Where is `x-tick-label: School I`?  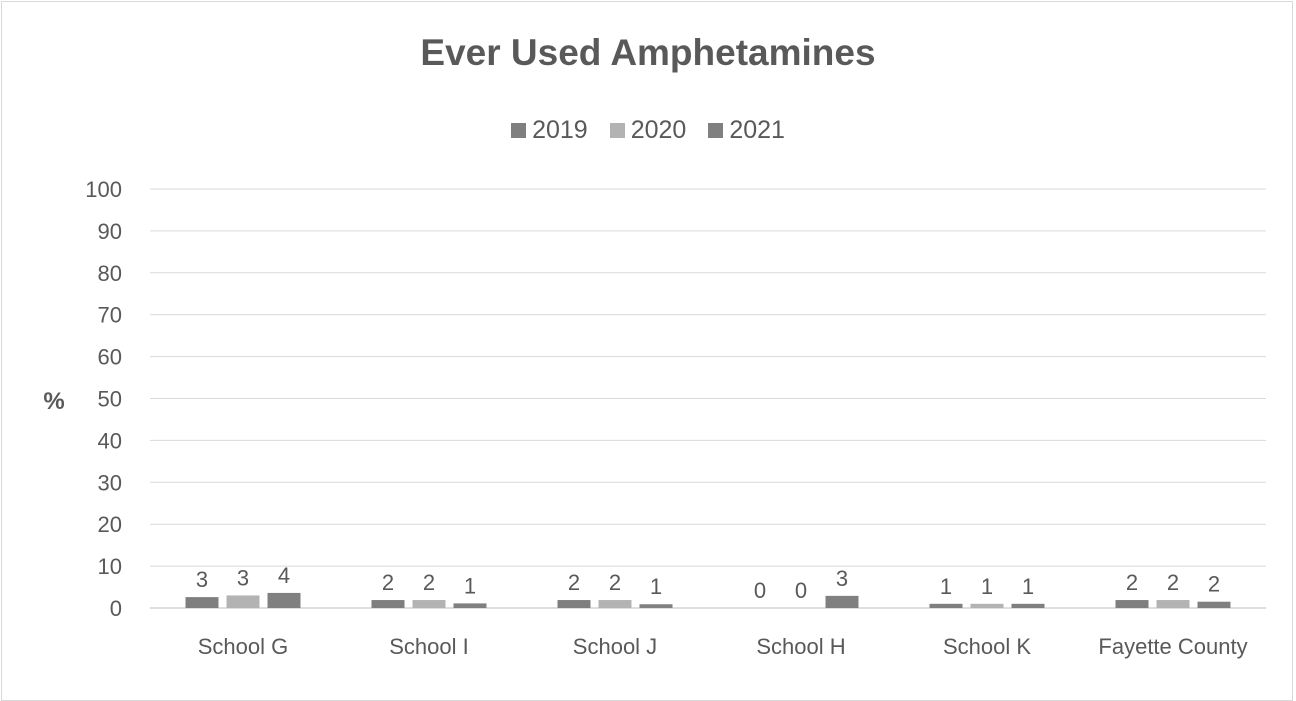
x-tick-label: School I is located at coordinates (429, 646).